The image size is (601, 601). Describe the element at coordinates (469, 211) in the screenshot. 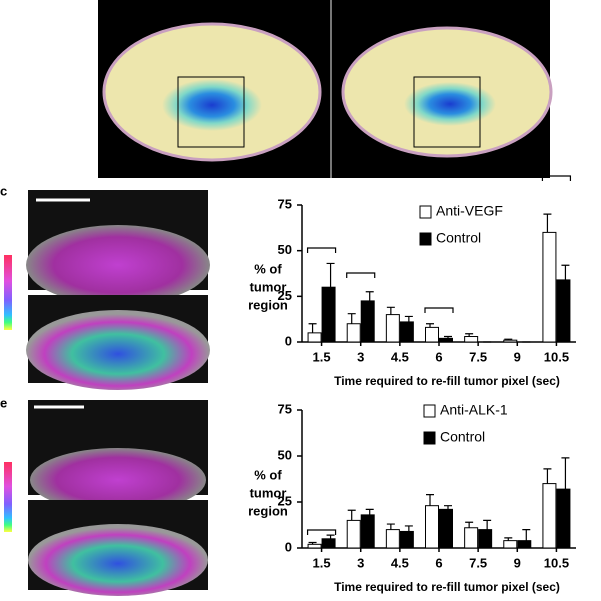

I see `legend-label: Anti-VEGF` at that location.